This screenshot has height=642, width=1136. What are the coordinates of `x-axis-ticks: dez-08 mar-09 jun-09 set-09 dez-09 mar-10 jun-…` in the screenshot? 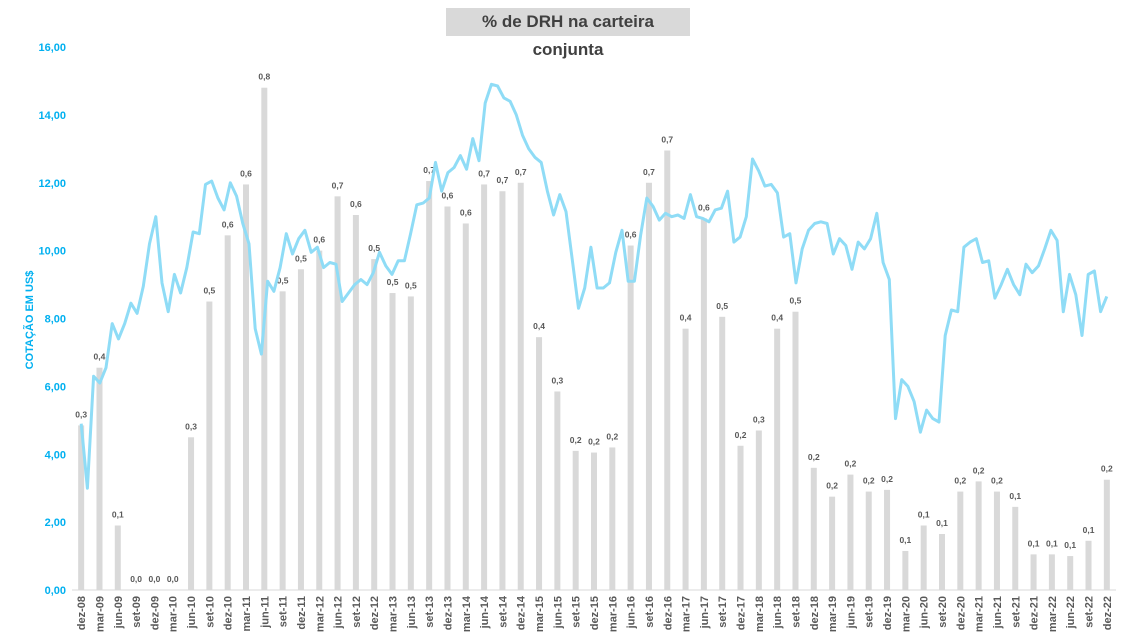 It's located at (595, 613).